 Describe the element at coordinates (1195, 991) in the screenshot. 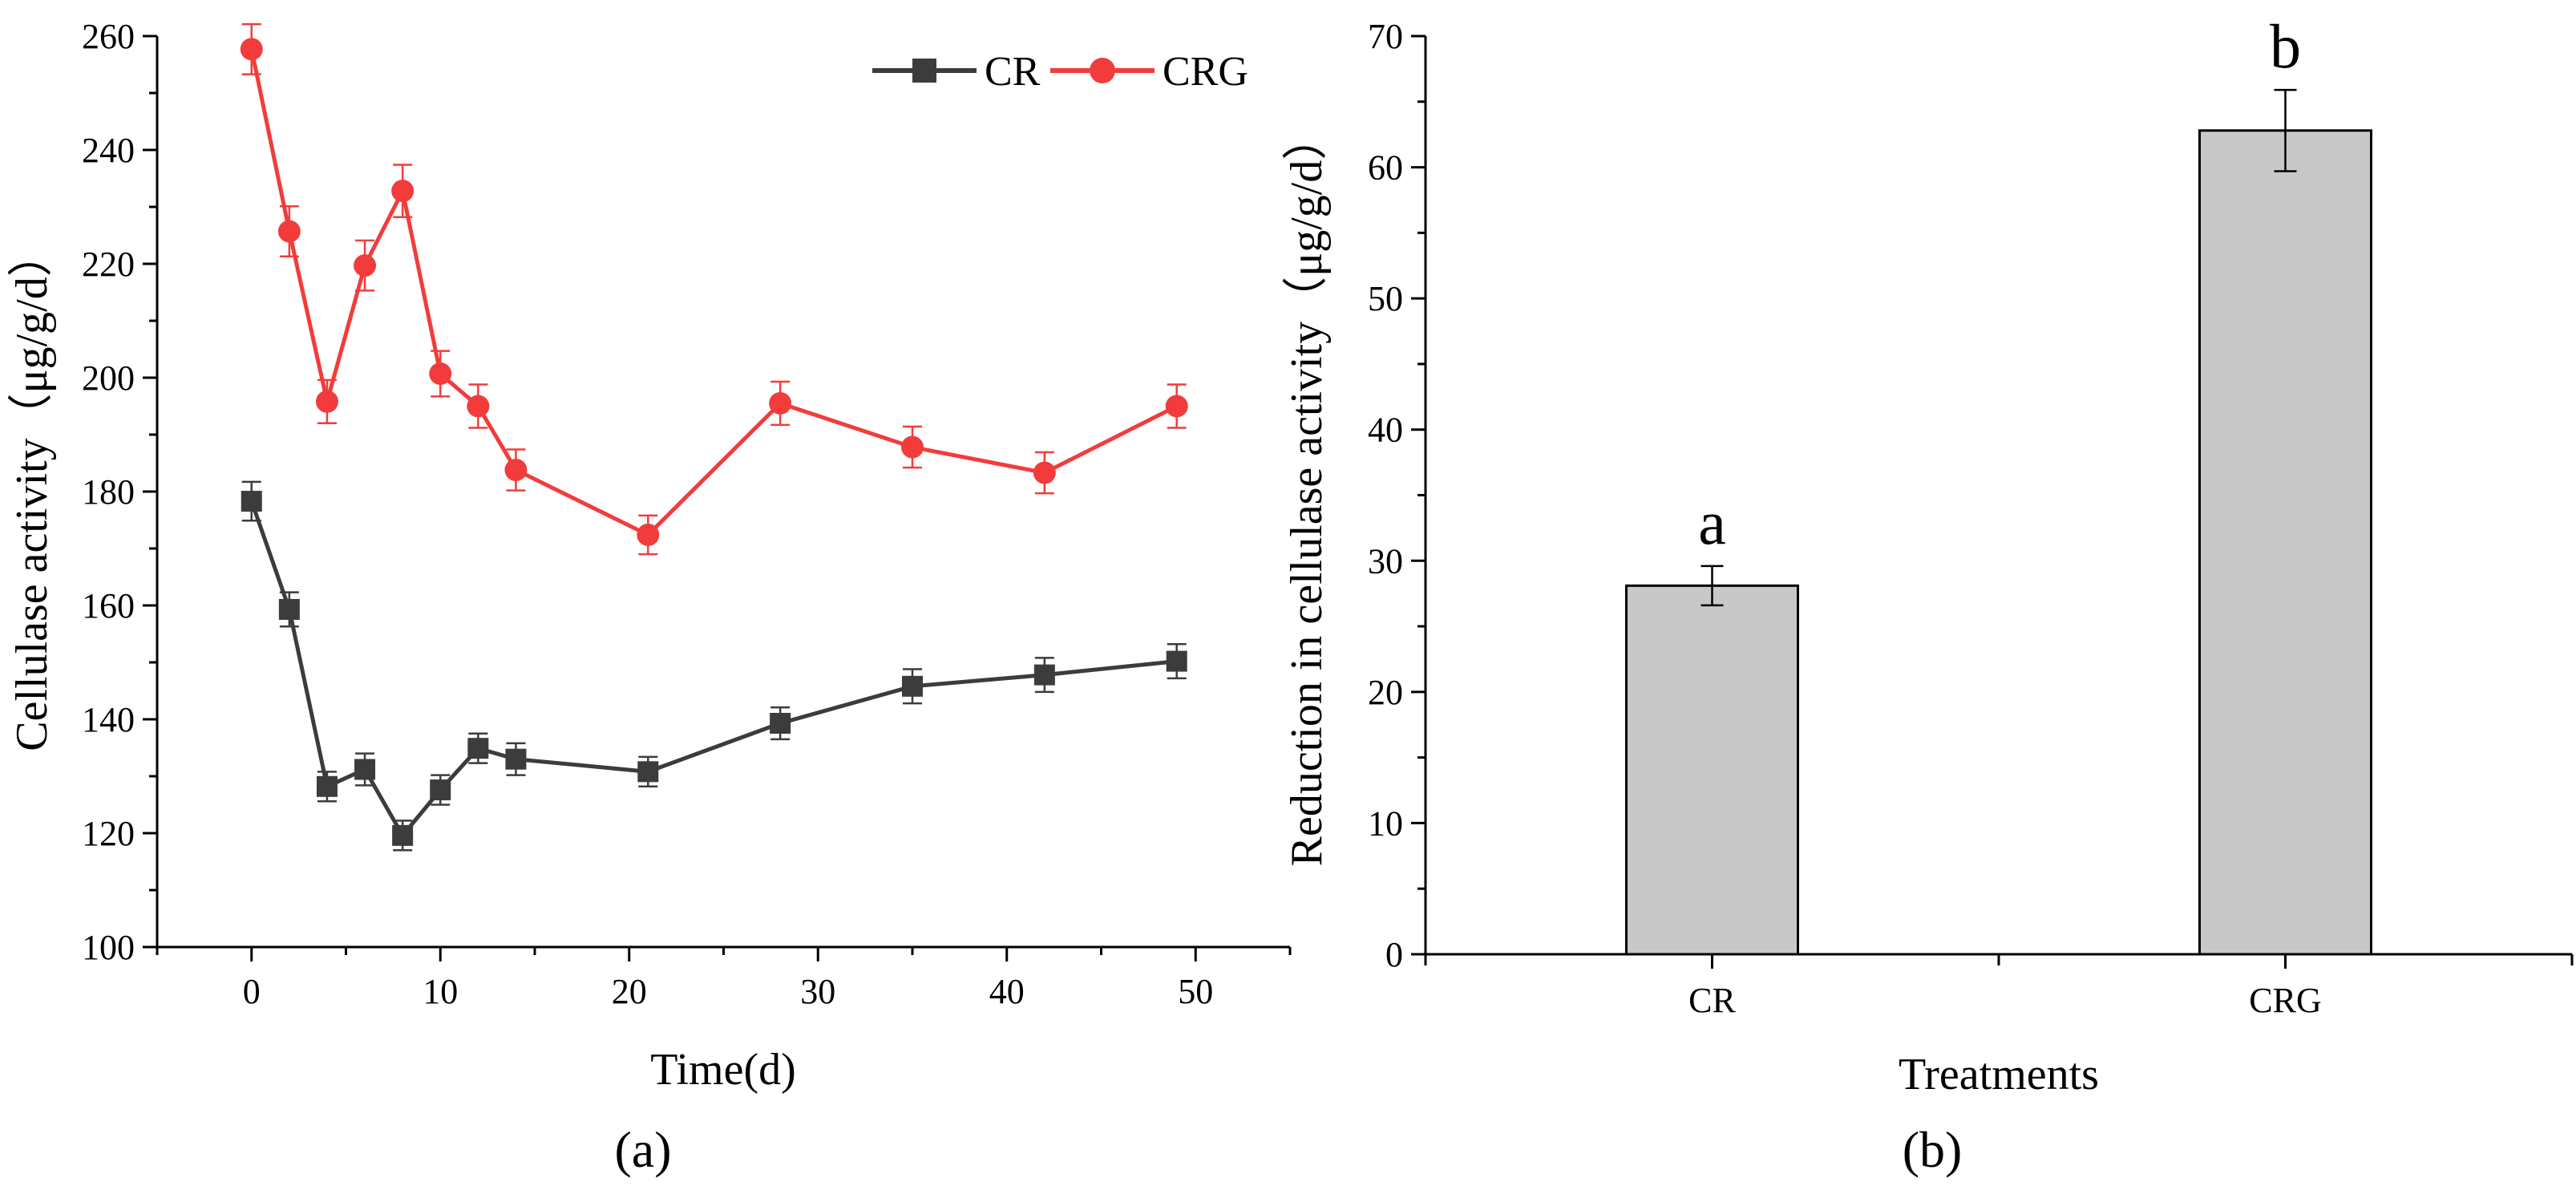

I see `x-tick-label: 50` at that location.